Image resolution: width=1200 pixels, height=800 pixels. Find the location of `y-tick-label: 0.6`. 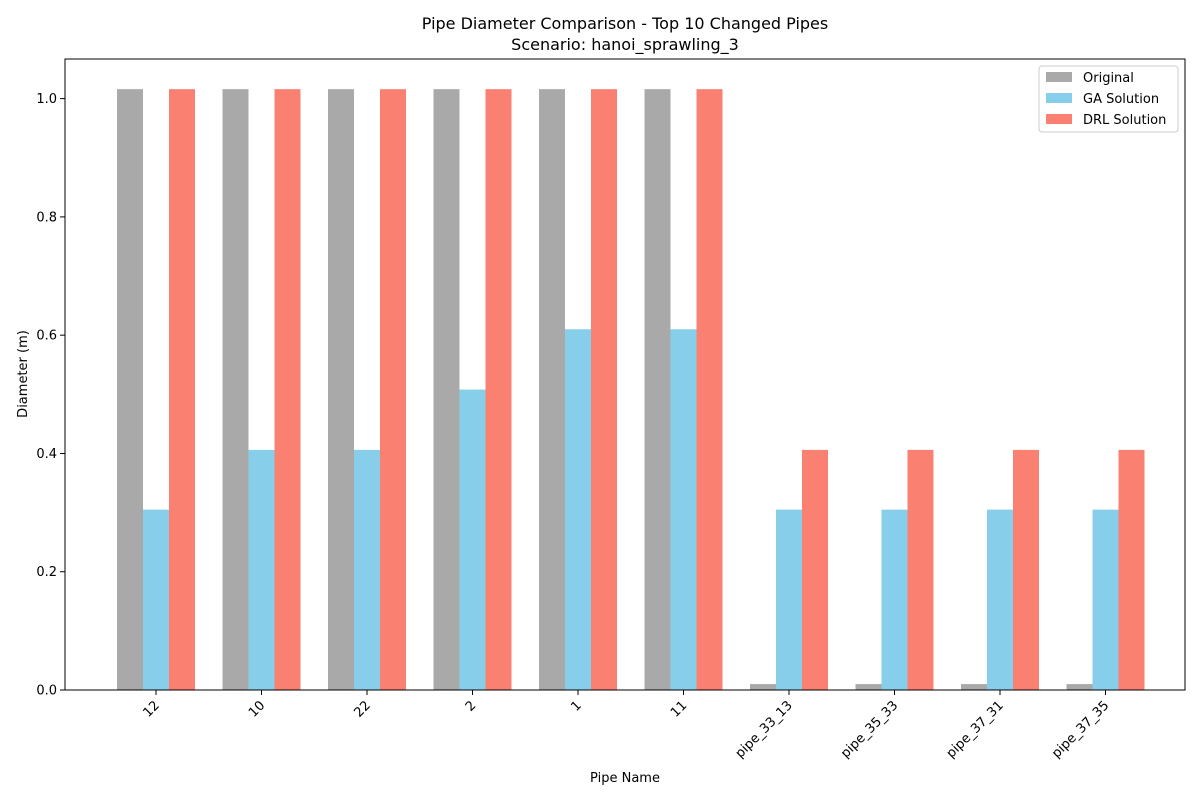

y-tick-label: 0.6 is located at coordinates (46, 336).